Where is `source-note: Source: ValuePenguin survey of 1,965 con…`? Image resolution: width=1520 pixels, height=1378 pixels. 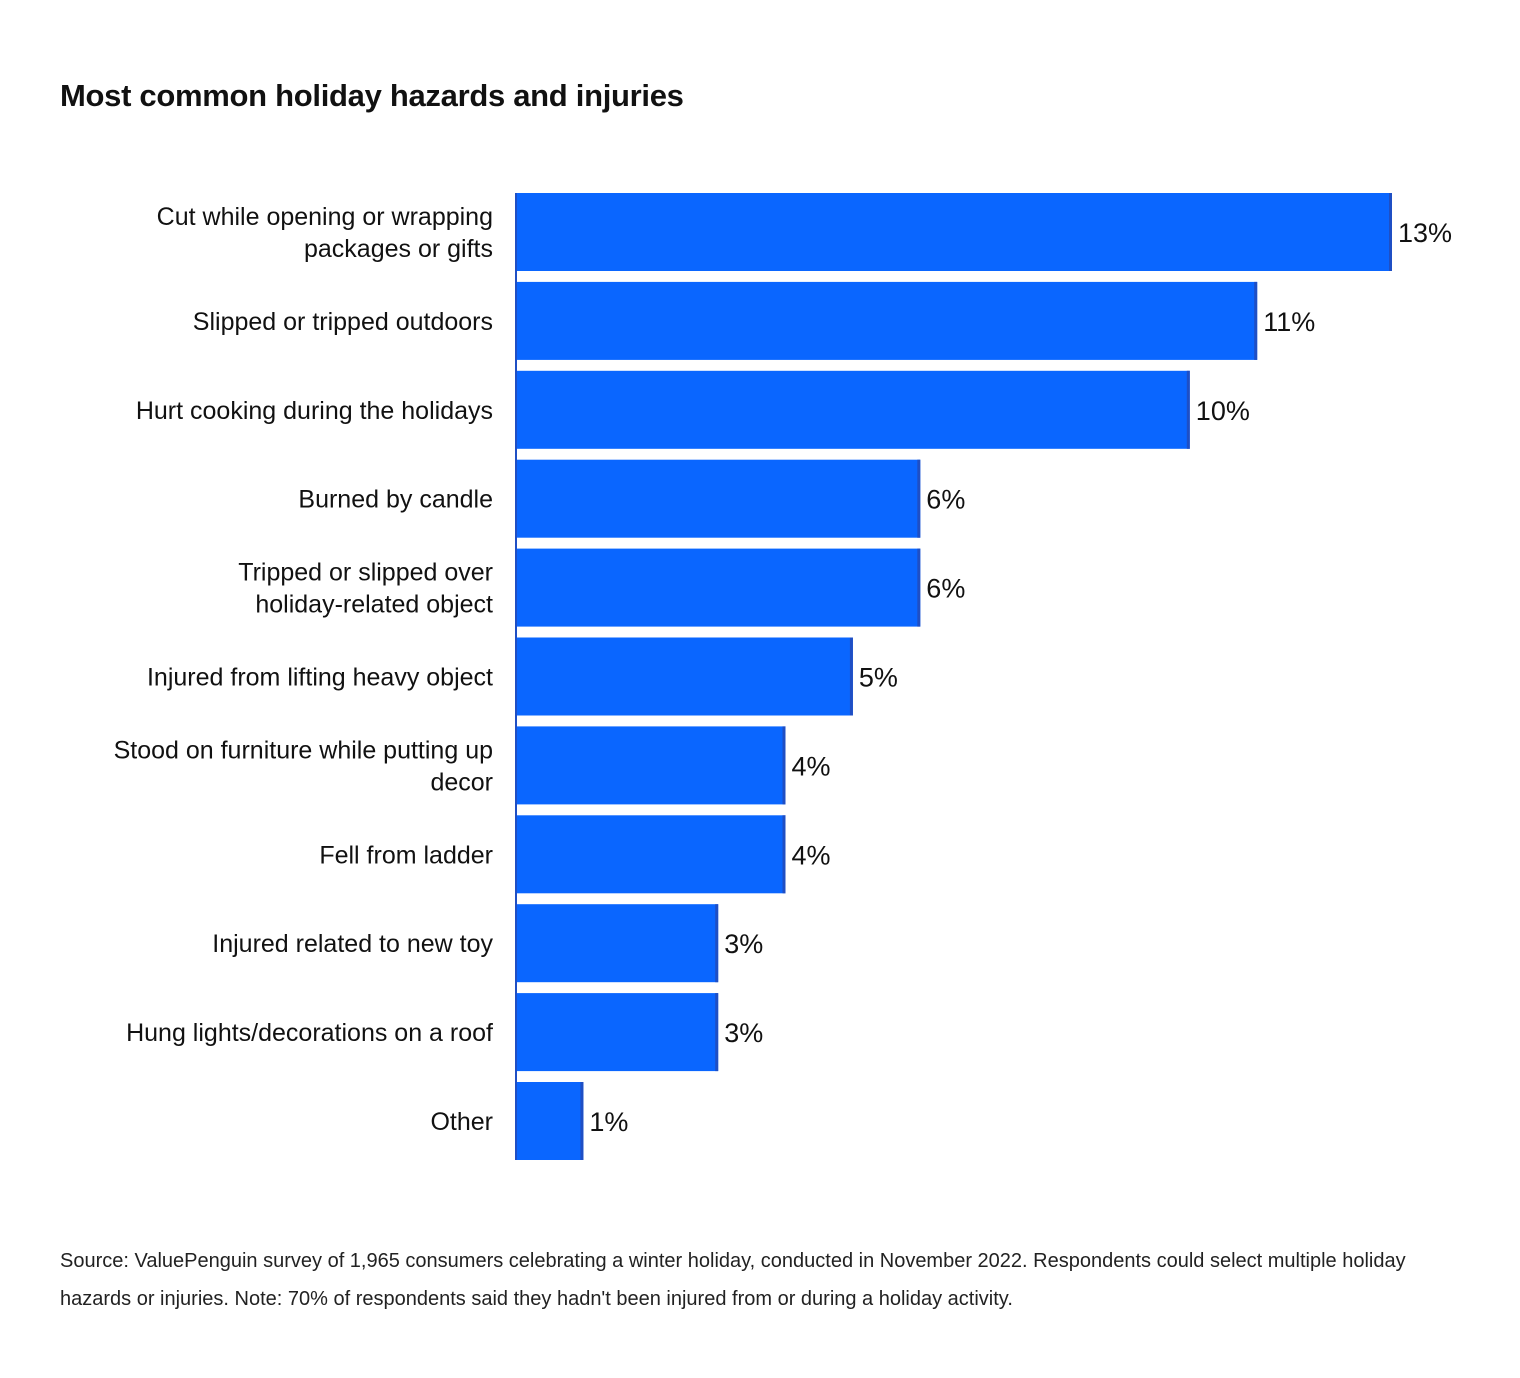
source-note: Source: ValuePenguin survey of 1,965 con… is located at coordinates (733, 1280).